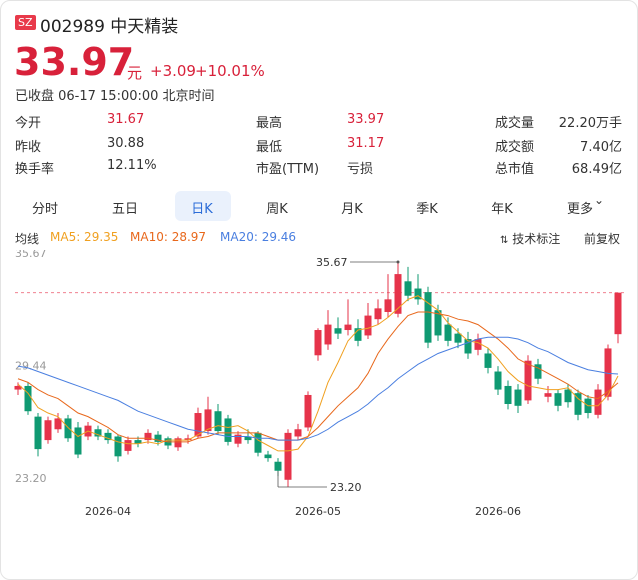  Describe the element at coordinates (269, 123) in the screenshot. I see `stat-label: 最高` at that location.